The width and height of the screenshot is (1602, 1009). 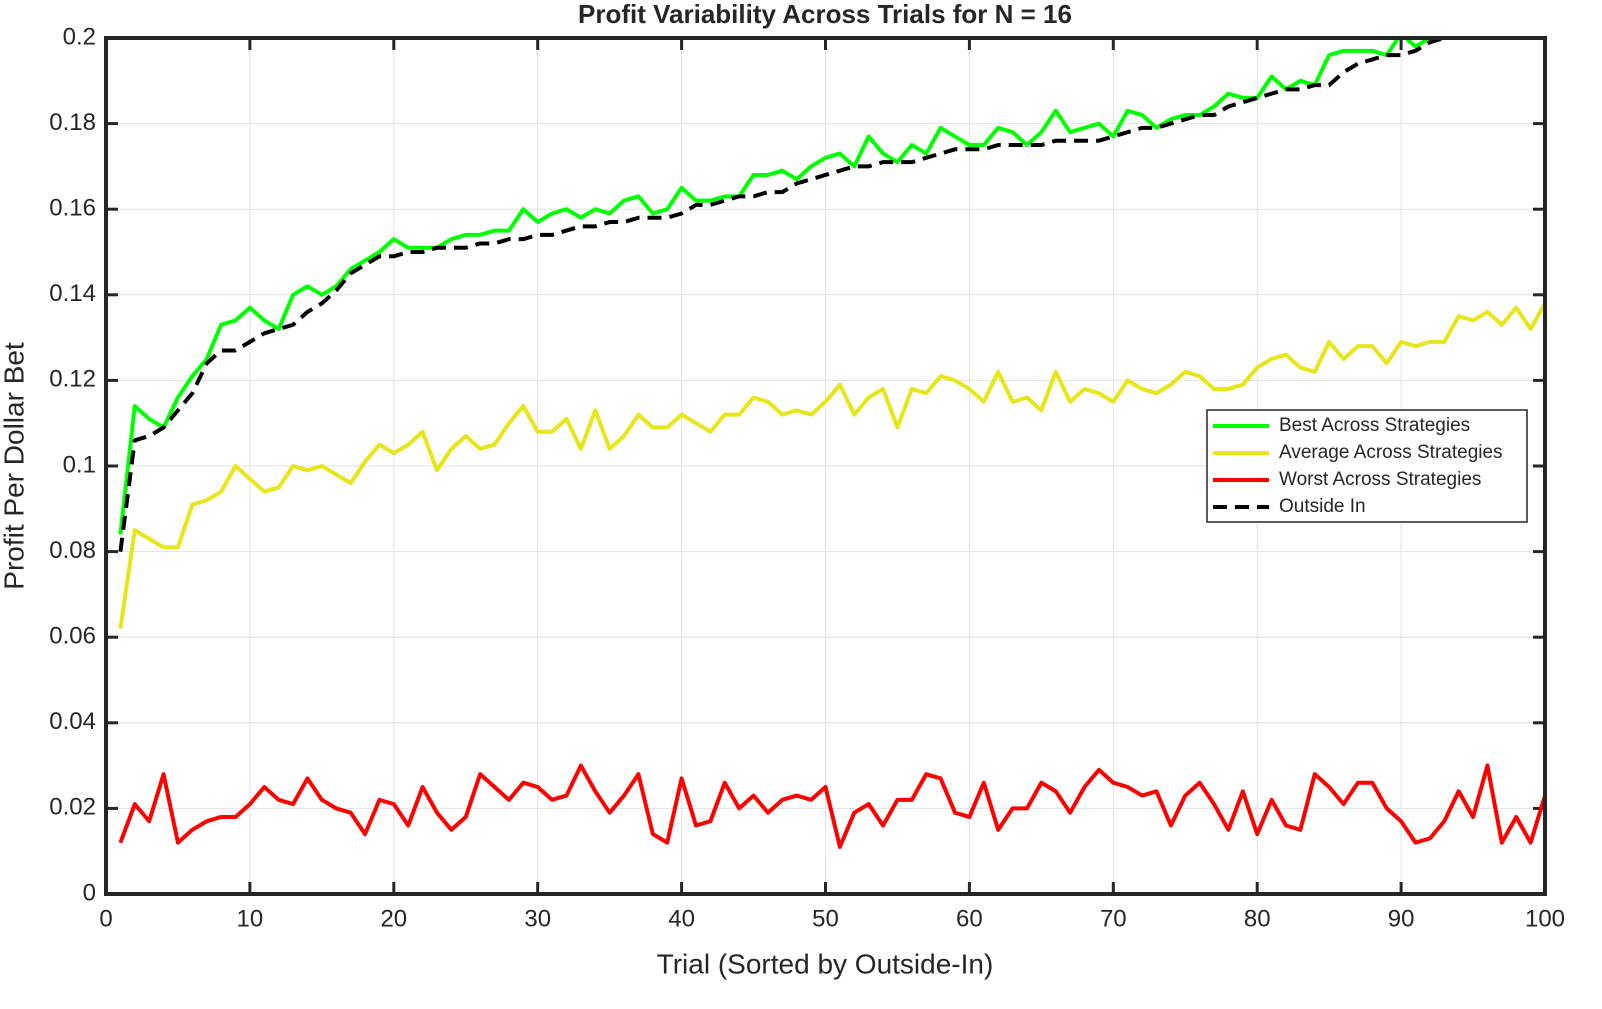 What do you see at coordinates (1257, 918) in the screenshot?
I see `x-tick-label: 80` at bounding box center [1257, 918].